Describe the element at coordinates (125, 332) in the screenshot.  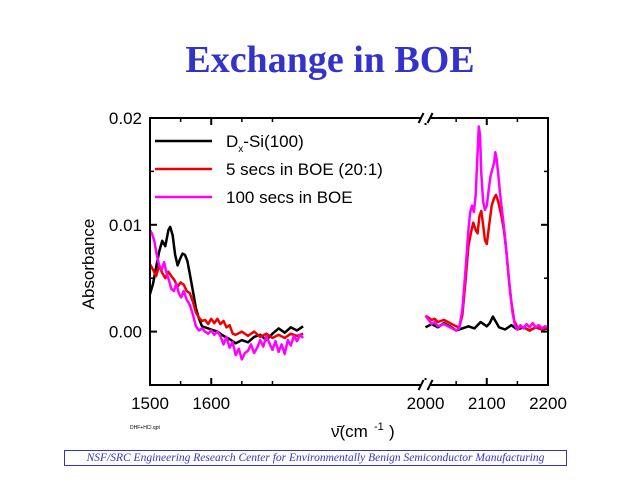
I see `y-tick-label: 0.00` at that location.